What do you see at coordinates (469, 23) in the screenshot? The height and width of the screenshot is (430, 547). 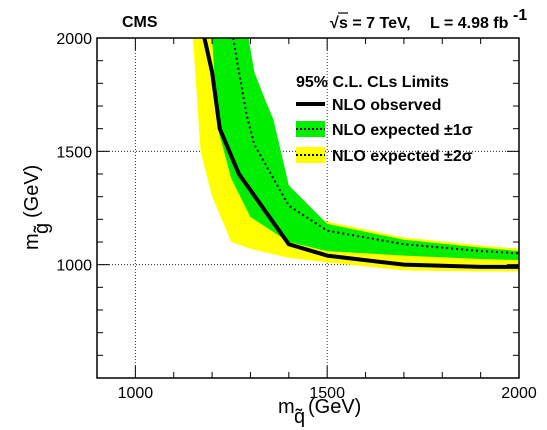 I see `luminosity-label: L = 4.98 fb` at bounding box center [469, 23].